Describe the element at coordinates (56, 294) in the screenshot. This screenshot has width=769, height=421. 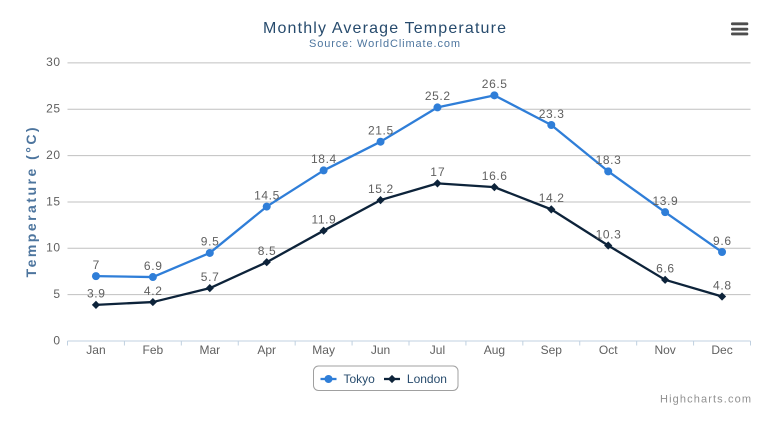
I see `svg-text: 5` at that location.